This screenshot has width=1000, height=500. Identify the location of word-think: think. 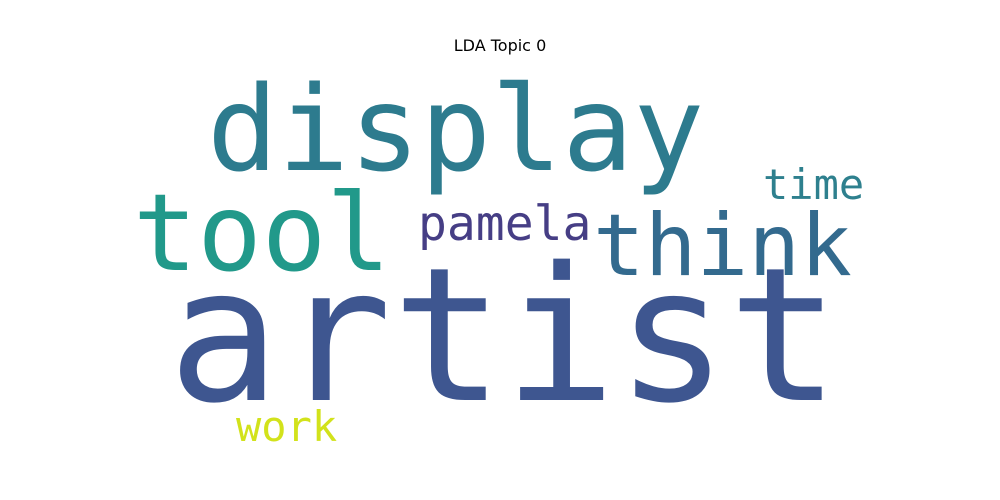
(722, 246).